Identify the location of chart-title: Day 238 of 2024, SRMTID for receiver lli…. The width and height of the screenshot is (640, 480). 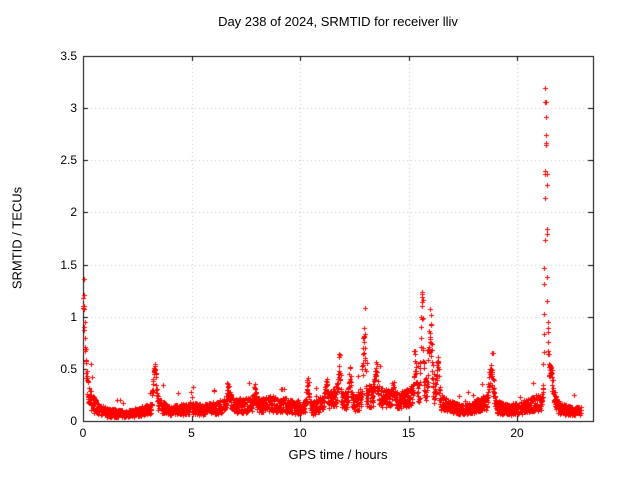
(338, 21).